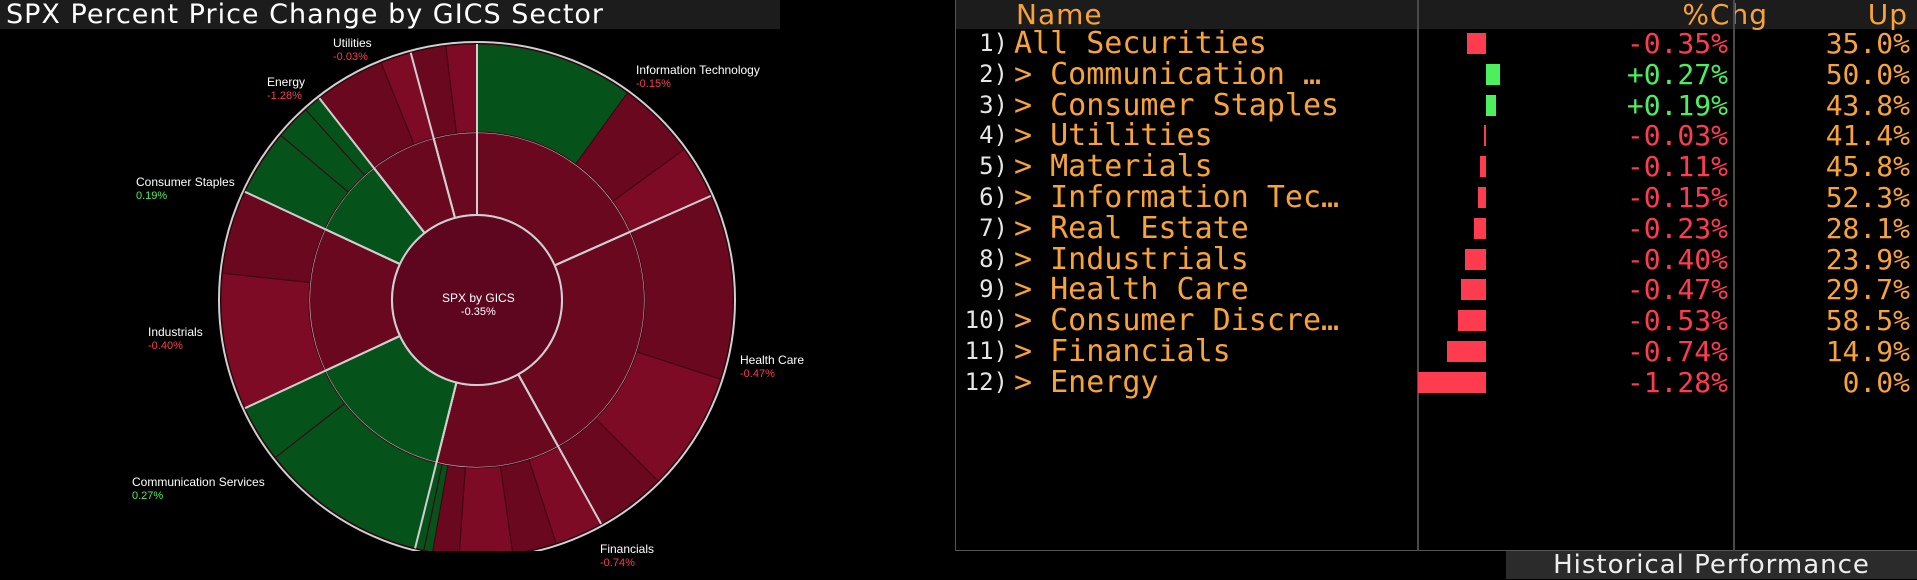 The height and width of the screenshot is (580, 1917). I want to click on table-row: 12) > Energy -1.28% 0.0%, so click(1436, 382).